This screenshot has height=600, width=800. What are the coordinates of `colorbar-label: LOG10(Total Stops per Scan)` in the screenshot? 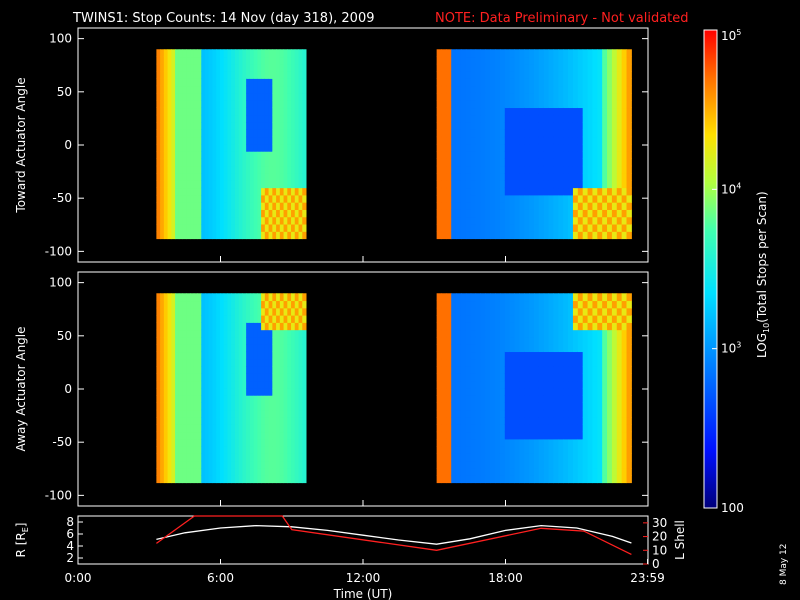 It's located at (763, 274).